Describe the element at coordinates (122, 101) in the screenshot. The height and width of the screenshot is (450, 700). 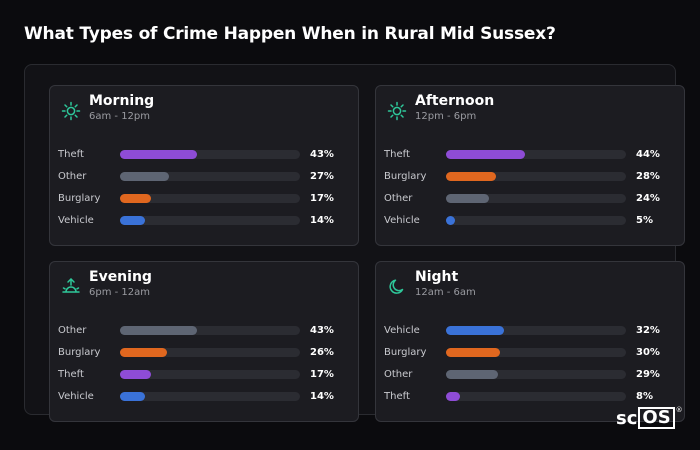
I see `panel-title: Morning` at that location.